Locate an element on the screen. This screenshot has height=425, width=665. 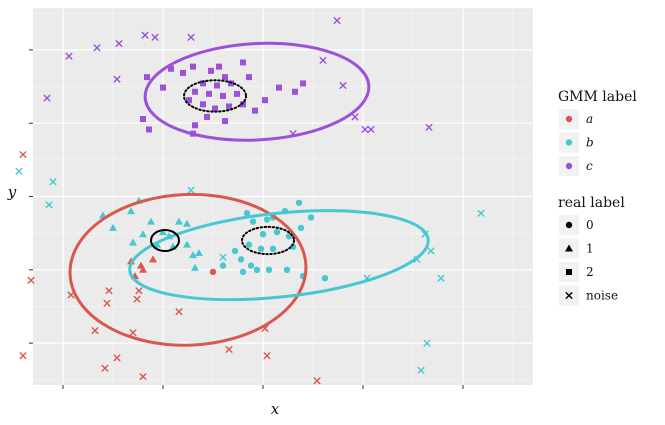
legend-gmm-swatch-b is located at coordinates (569, 142).